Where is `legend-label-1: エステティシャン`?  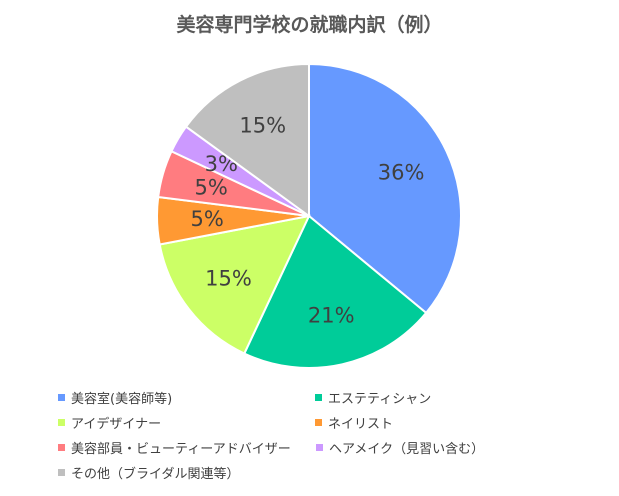
legend-label-1: エステティシャン is located at coordinates (380, 399).